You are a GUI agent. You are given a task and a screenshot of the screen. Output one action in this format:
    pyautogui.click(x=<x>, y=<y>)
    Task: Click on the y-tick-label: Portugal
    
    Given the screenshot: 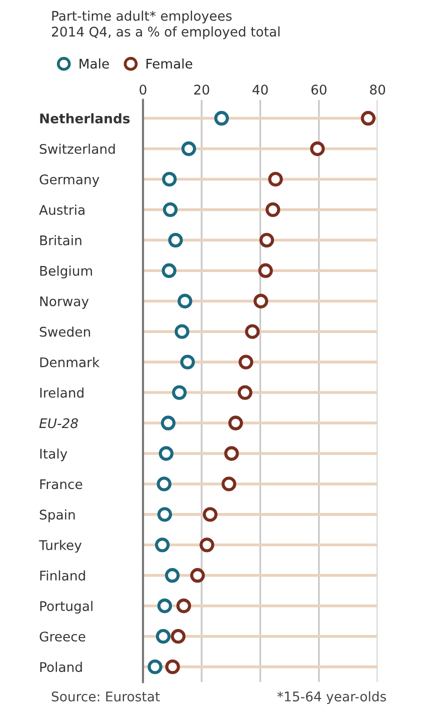 What is the action you would take?
    pyautogui.click(x=66, y=607)
    